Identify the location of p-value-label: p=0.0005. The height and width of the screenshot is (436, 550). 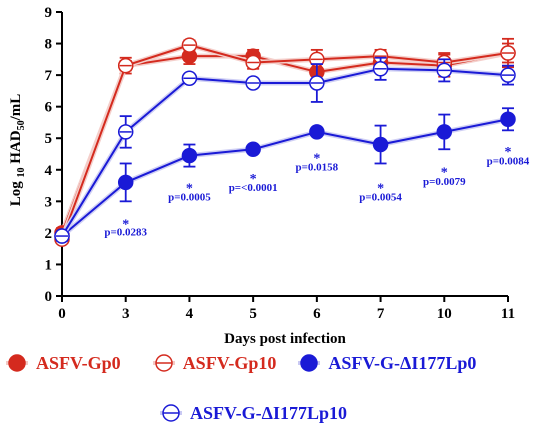
(189, 198).